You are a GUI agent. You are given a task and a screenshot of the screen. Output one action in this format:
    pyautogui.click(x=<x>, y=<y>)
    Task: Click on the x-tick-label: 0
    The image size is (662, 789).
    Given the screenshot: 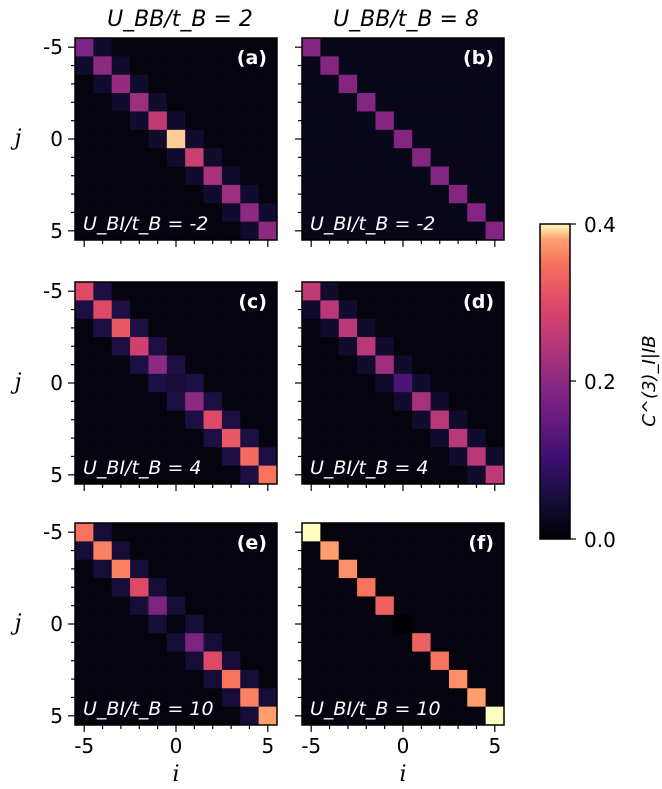 What is the action you would take?
    pyautogui.click(x=176, y=746)
    